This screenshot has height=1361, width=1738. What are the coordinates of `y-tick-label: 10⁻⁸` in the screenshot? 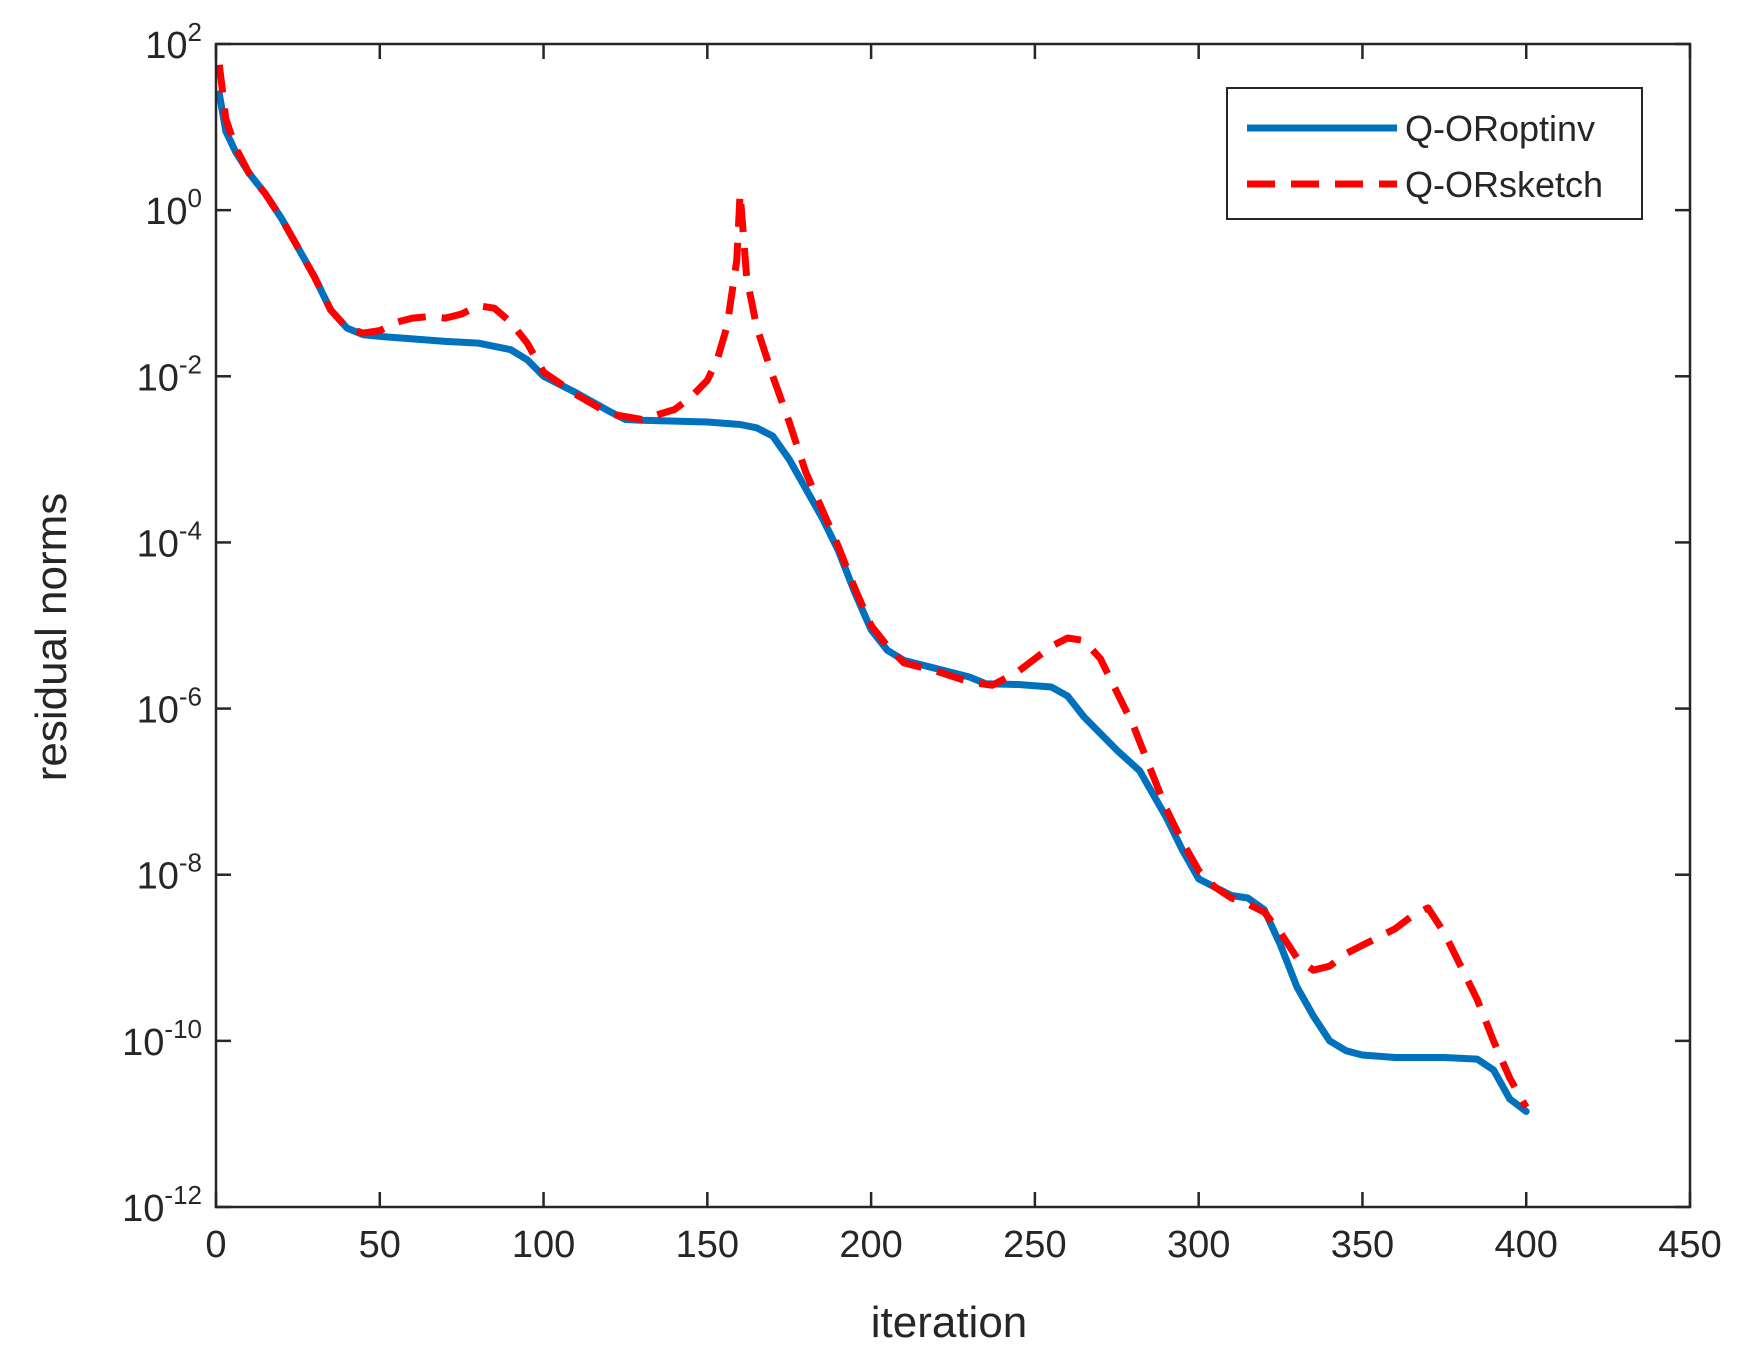 It's located at (169, 873).